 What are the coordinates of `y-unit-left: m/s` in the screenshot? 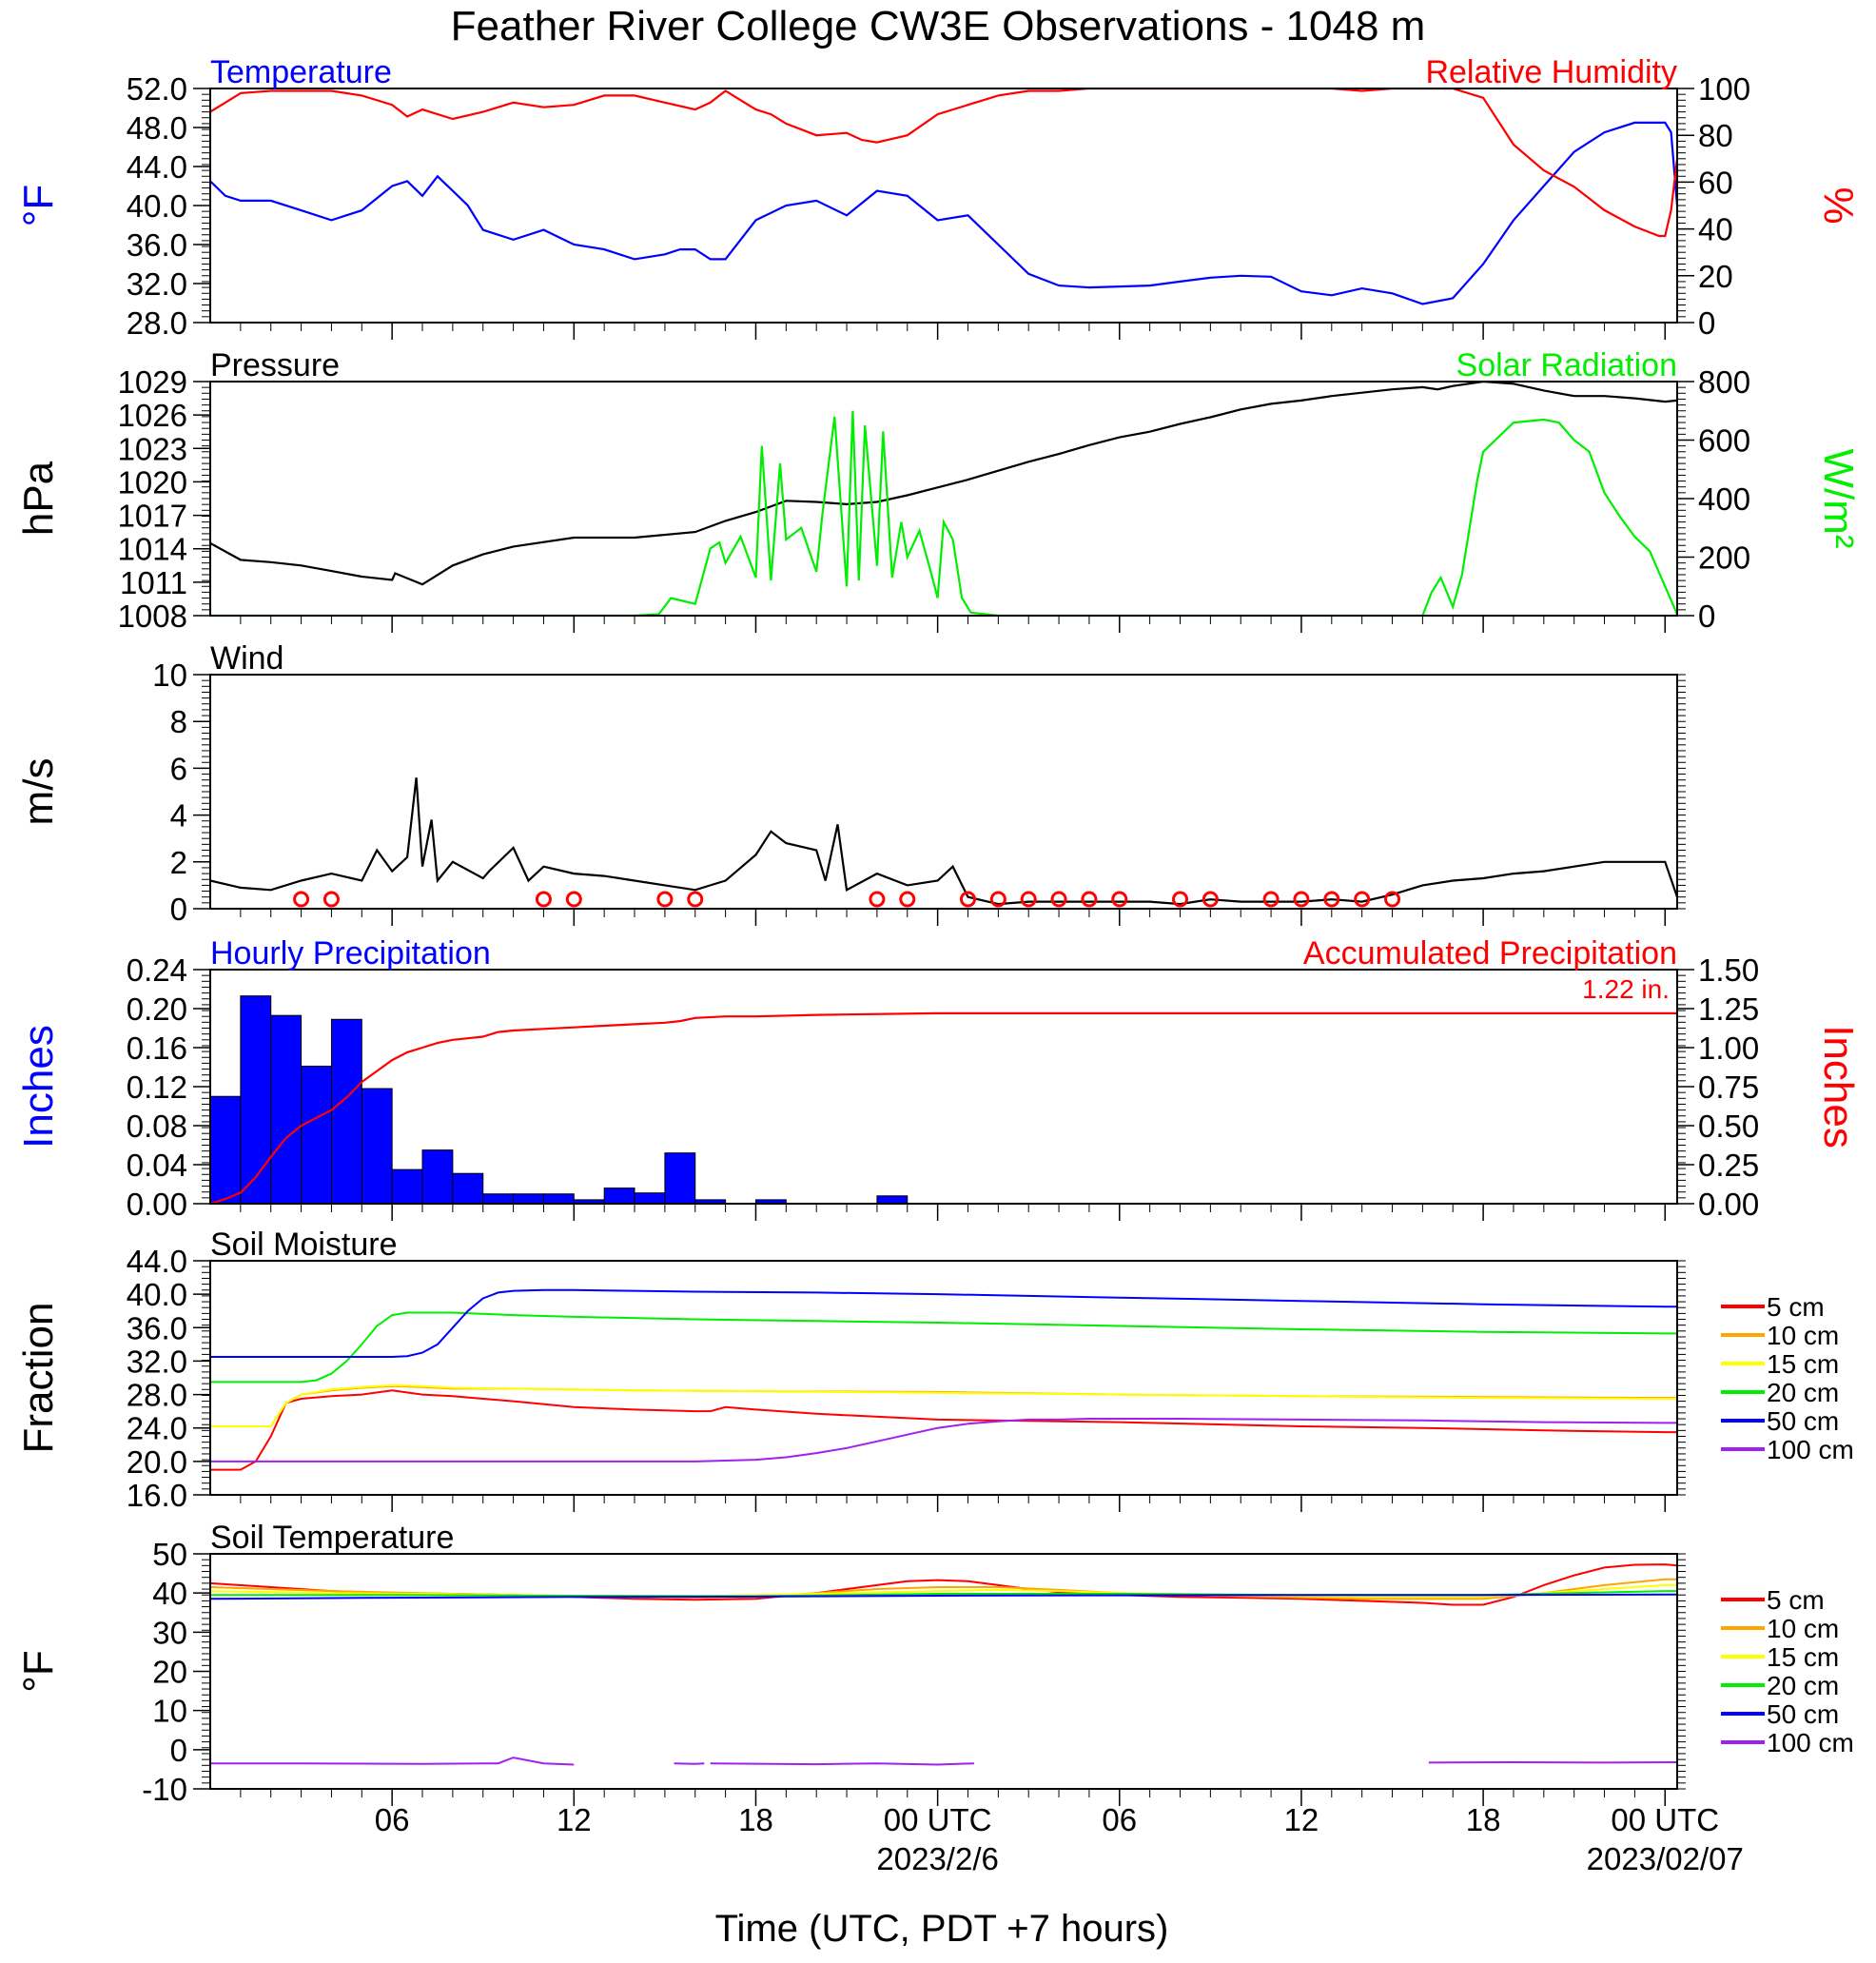 It's located at (38, 792).